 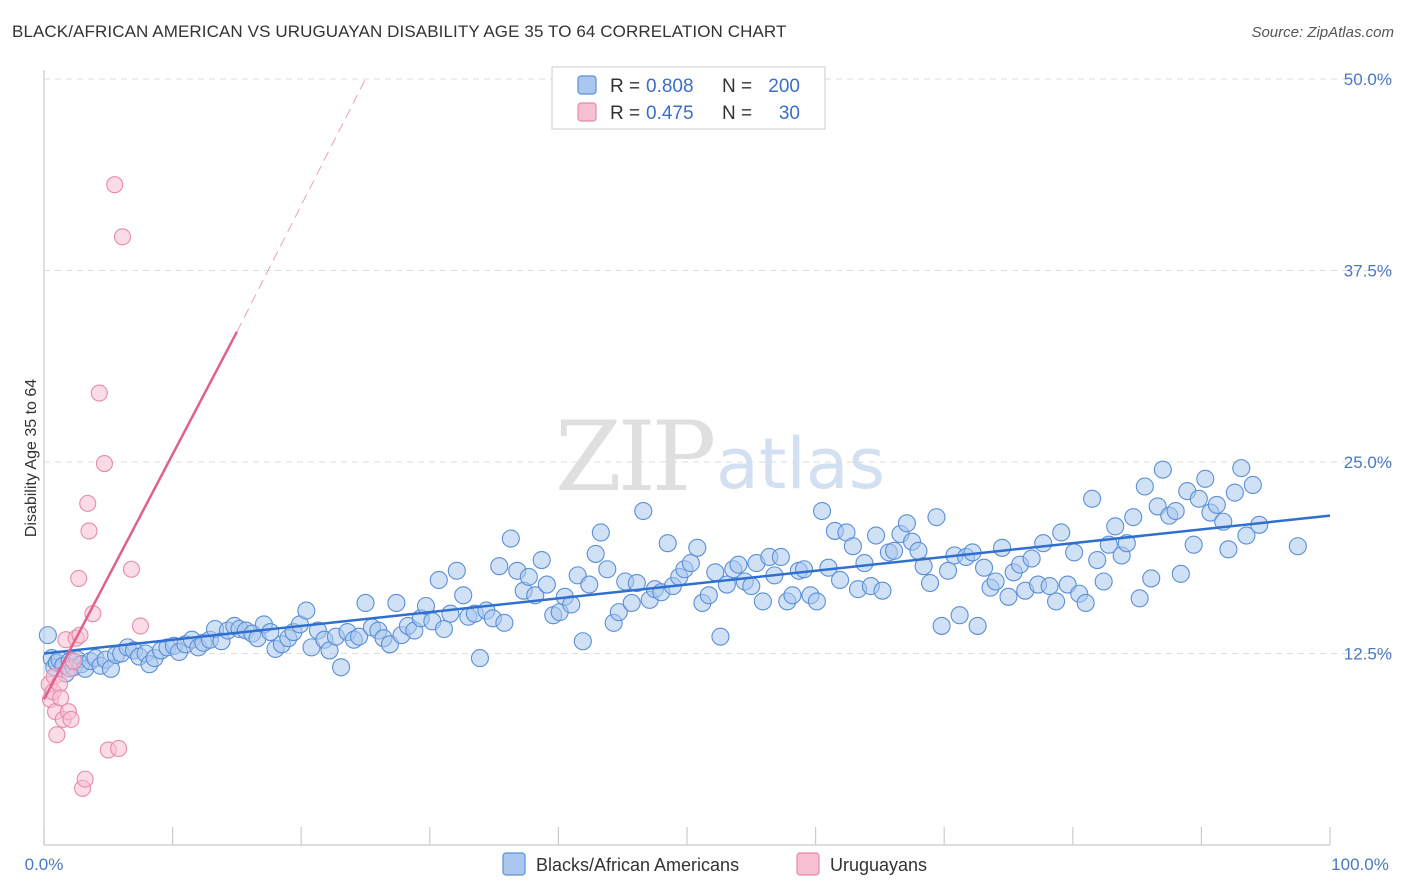 What do you see at coordinates (1360, 864) in the screenshot?
I see `x-tick-label-max: 100.0%` at bounding box center [1360, 864].